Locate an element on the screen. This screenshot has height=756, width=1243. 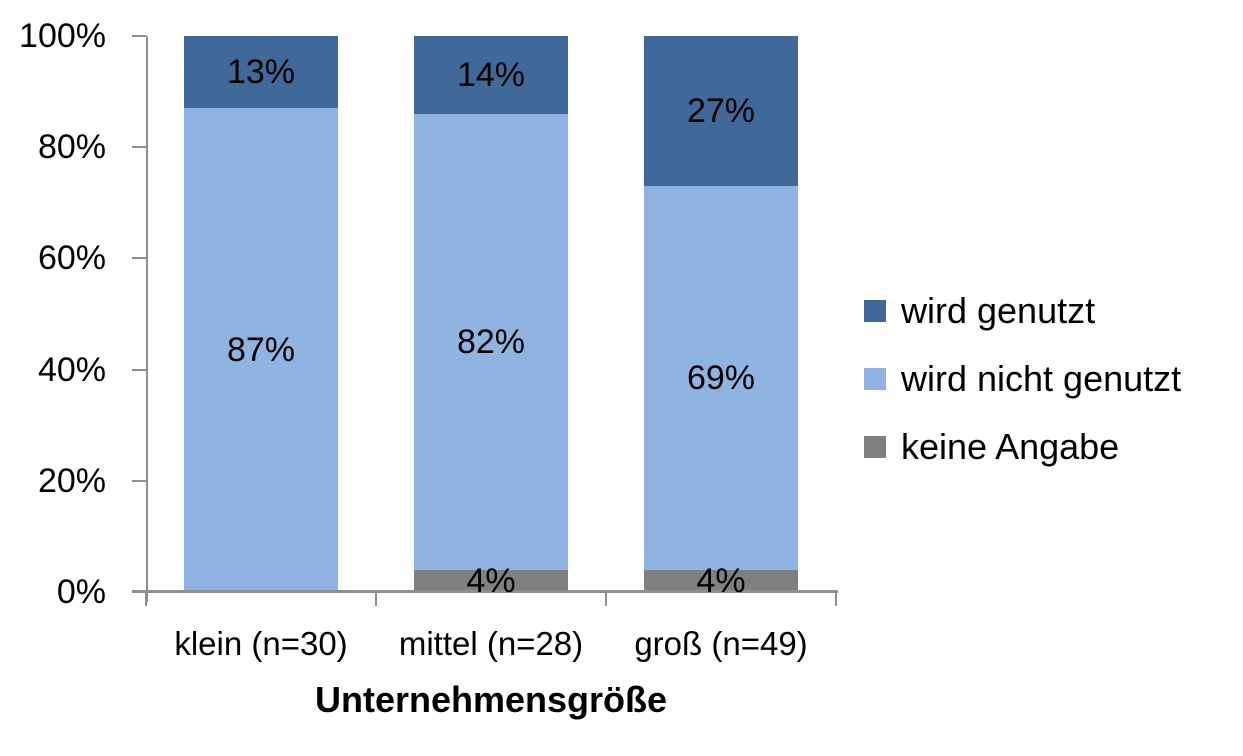
category-label: klein (n=30) is located at coordinates (261, 643).